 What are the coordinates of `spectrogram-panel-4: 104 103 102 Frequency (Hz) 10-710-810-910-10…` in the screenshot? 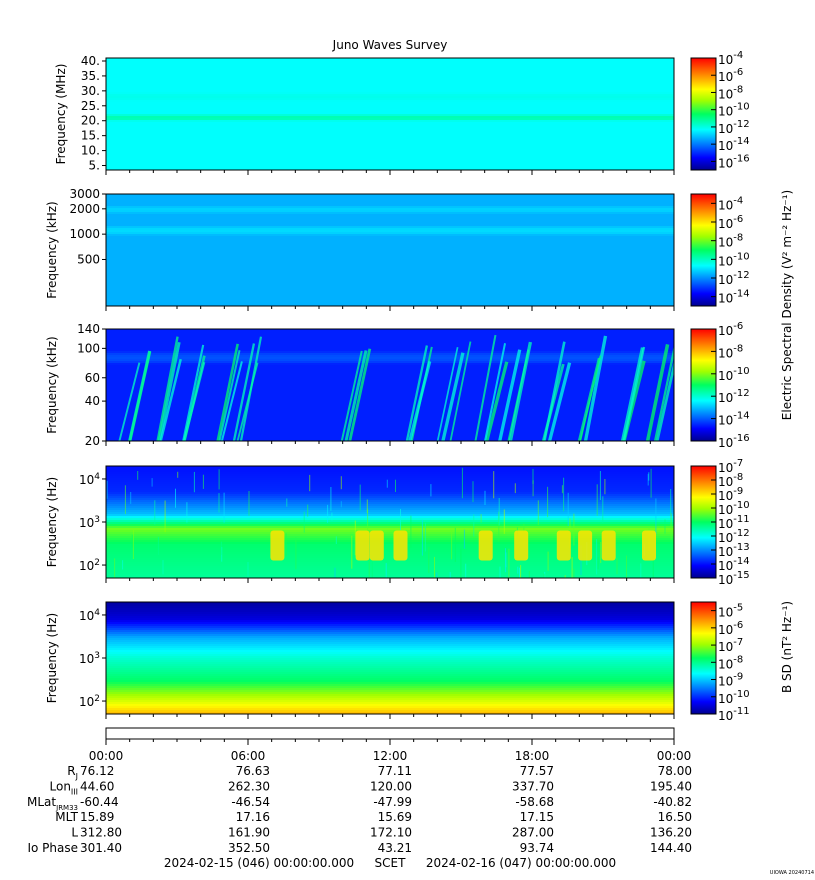 It's located at (397, 522).